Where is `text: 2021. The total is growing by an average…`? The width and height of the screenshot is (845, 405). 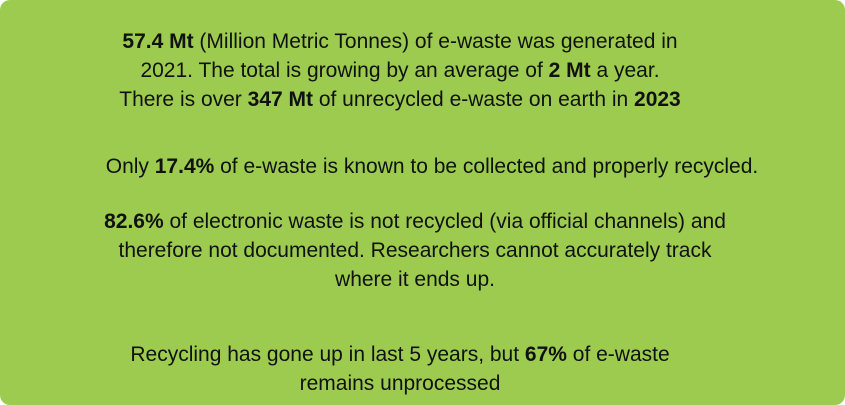 text: 2021. The total is growing by an average… is located at coordinates (344, 70).